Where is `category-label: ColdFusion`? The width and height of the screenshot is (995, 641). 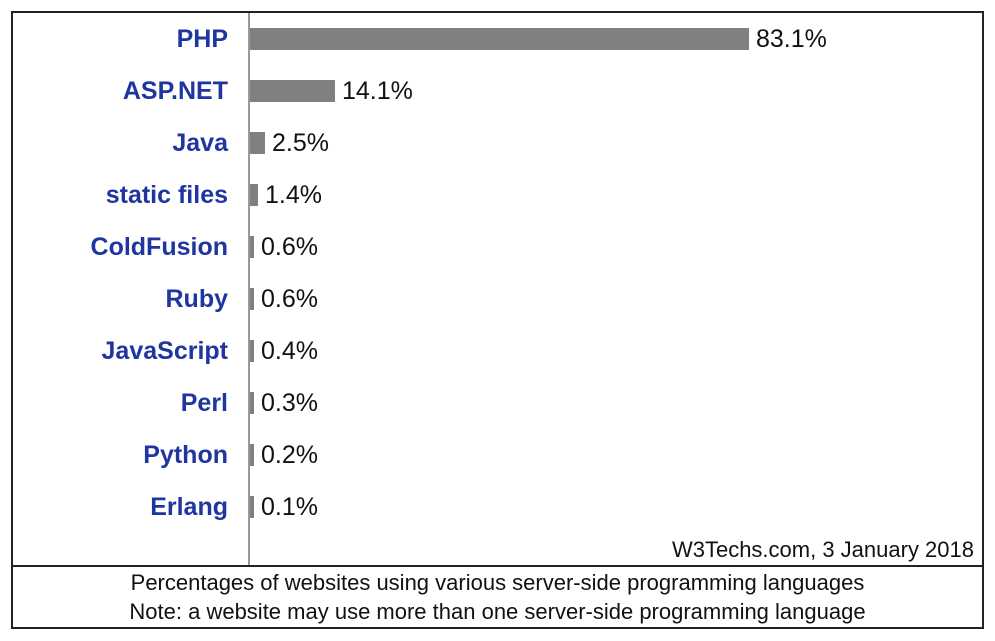
category-label: ColdFusion is located at coordinates (159, 247).